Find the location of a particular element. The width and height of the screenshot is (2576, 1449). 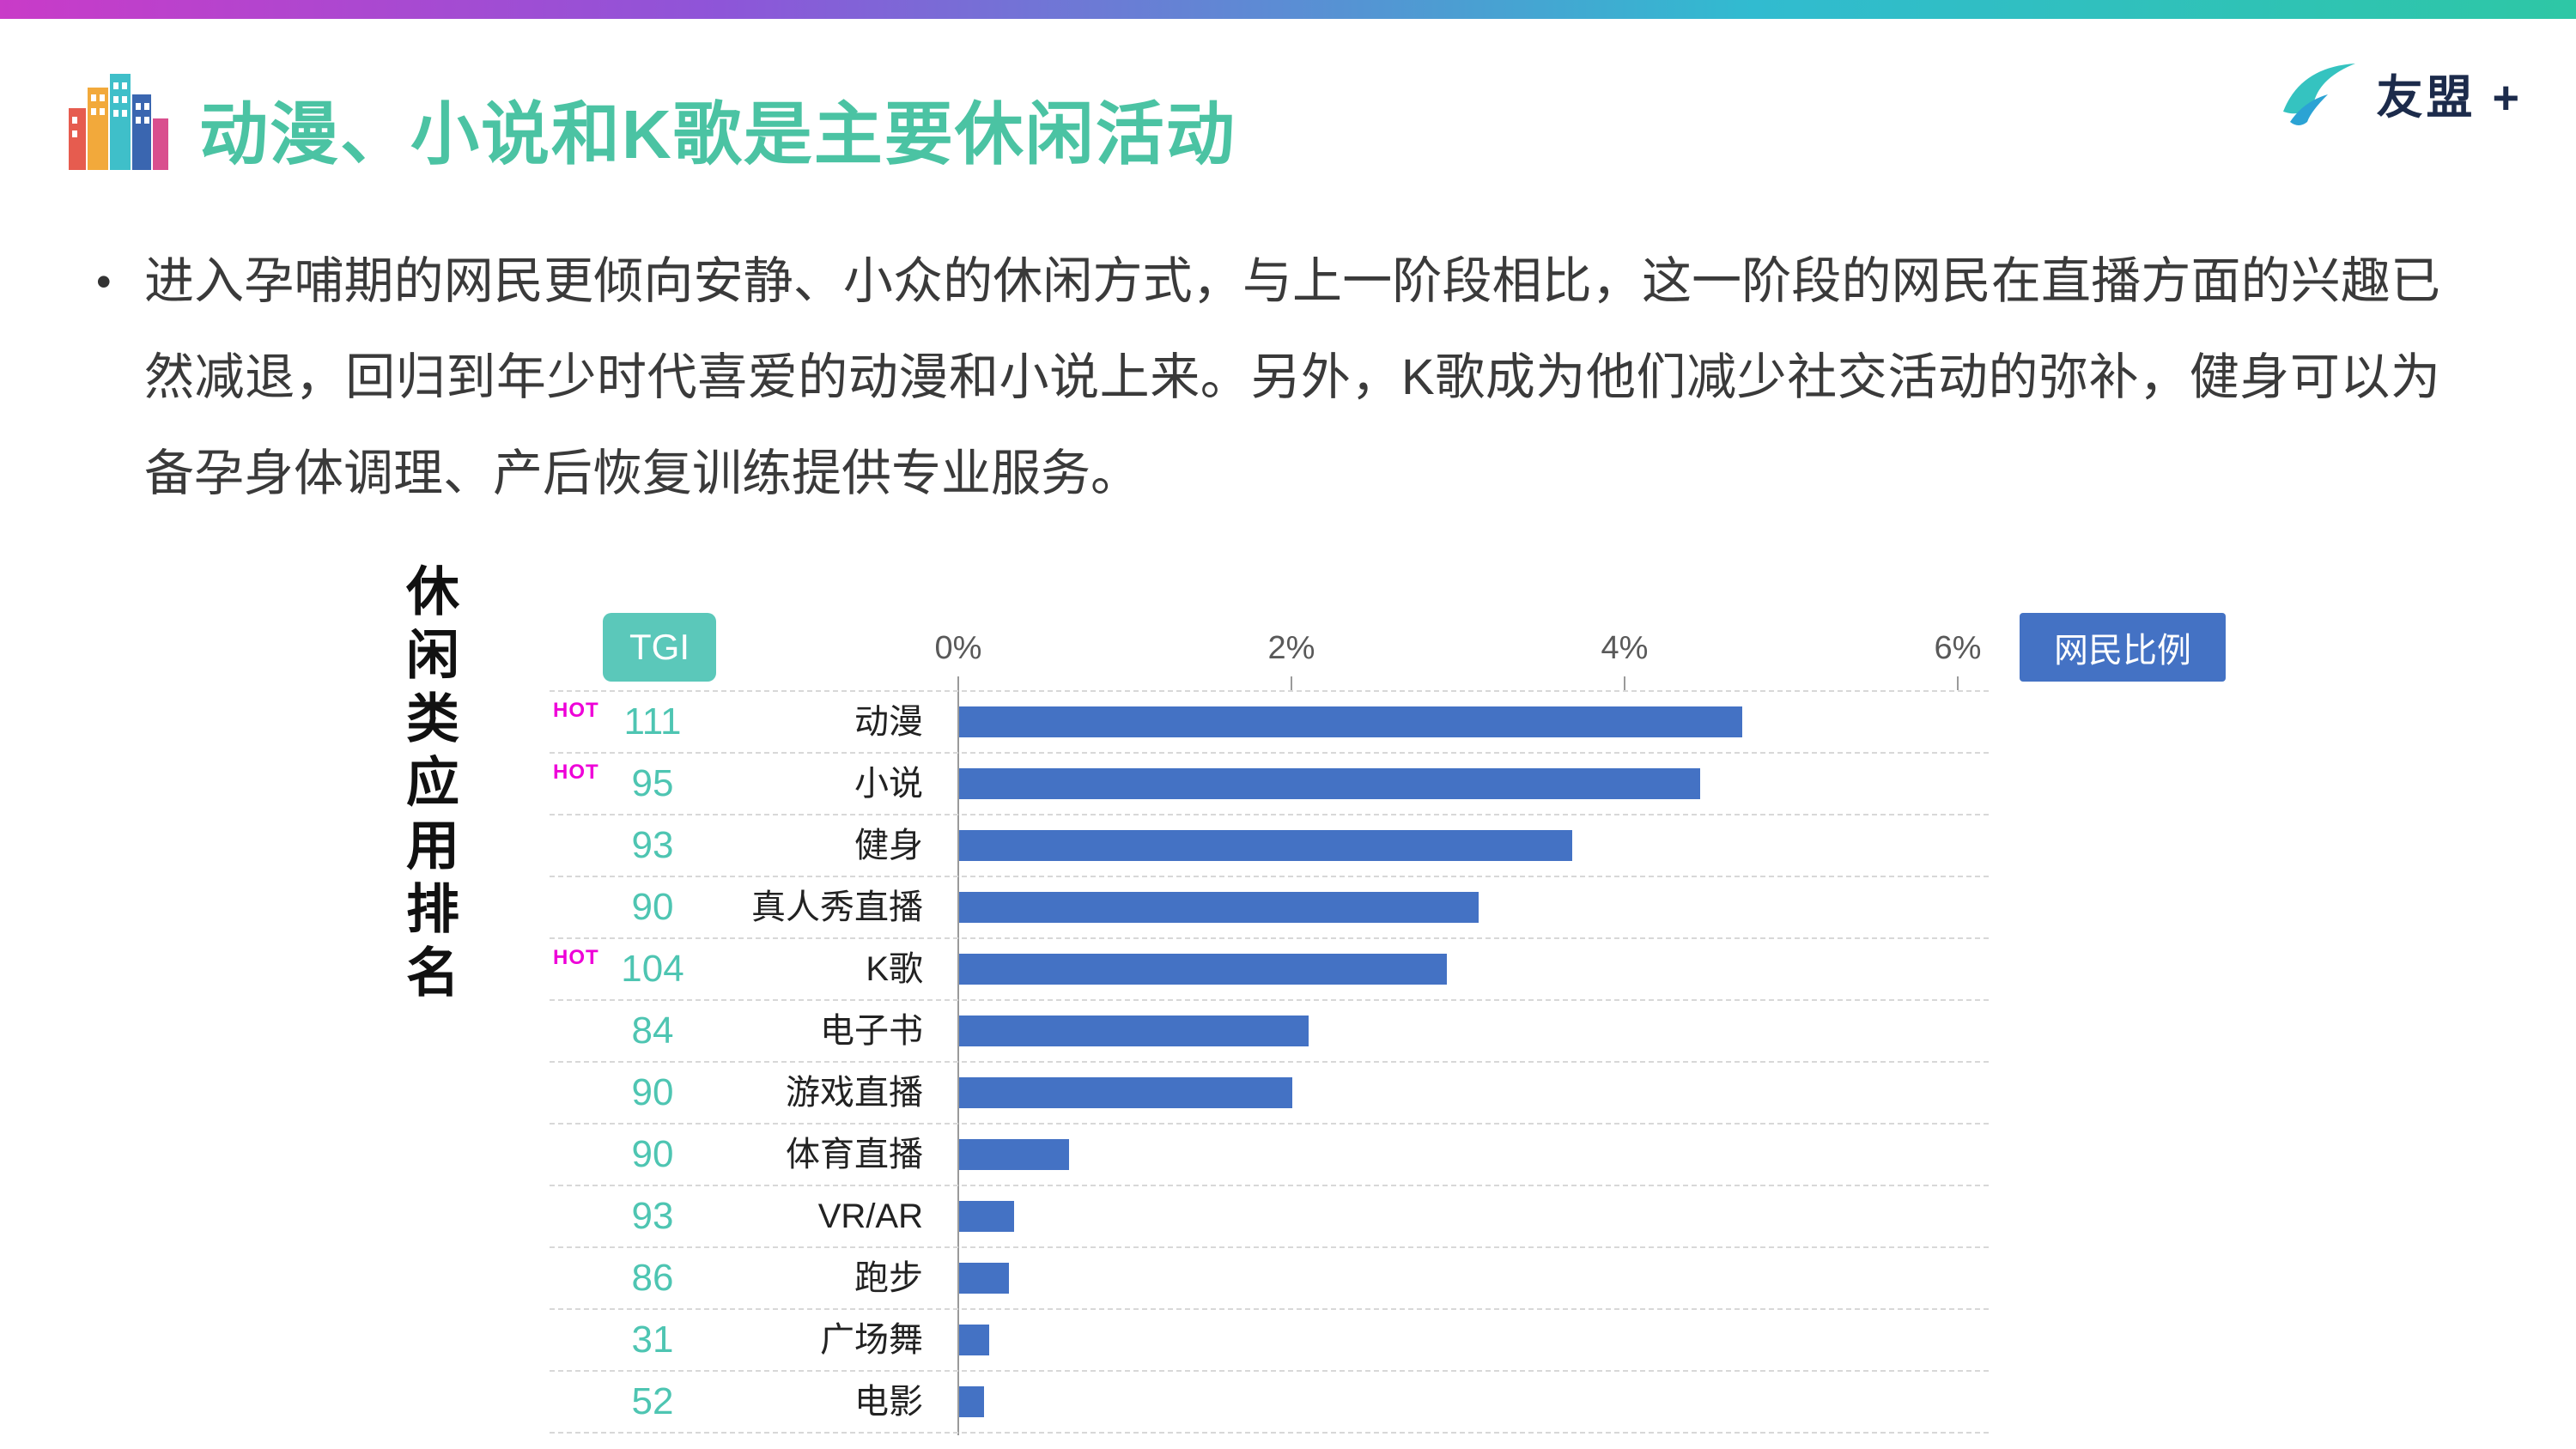

x-axis-tick-label: 4% is located at coordinates (1625, 648).